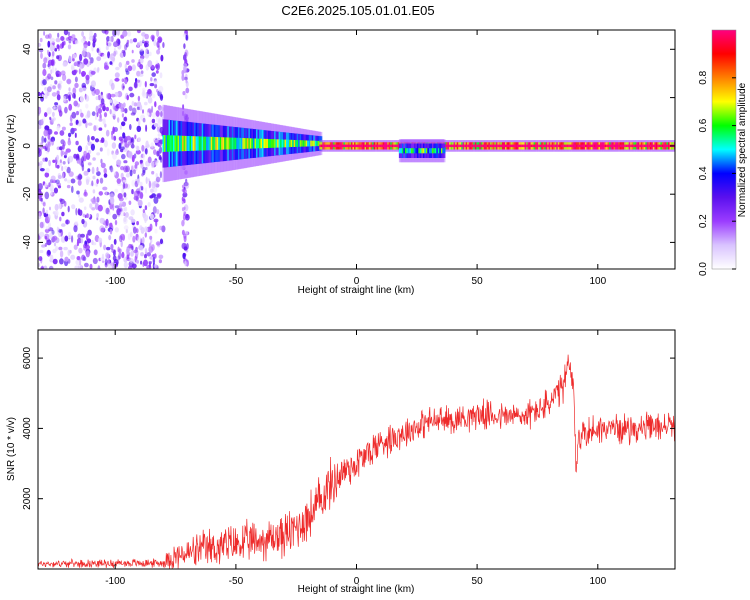  Describe the element at coordinates (717, 173) in the screenshot. I see `colorbar-ticks: 0.0 0.2 0.4 0.6 0.8` at that location.